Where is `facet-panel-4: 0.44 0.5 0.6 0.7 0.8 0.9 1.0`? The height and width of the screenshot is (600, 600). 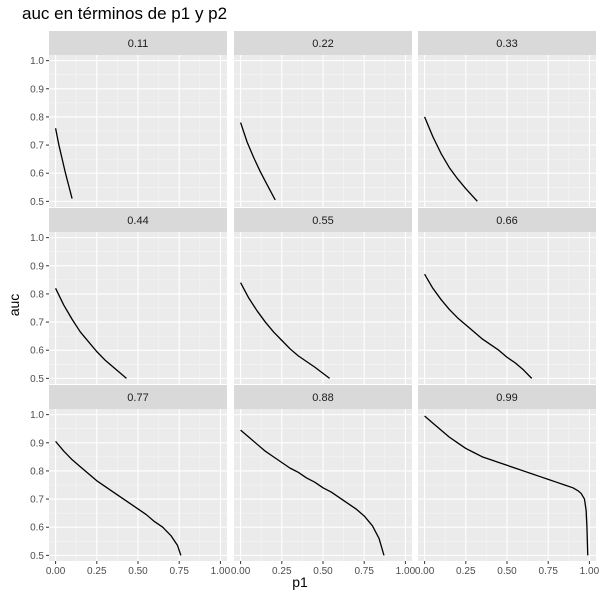
facet-panel-4: 0.44 0.5 0.6 0.7 0.8 0.9 1.0 is located at coordinates (128, 296).